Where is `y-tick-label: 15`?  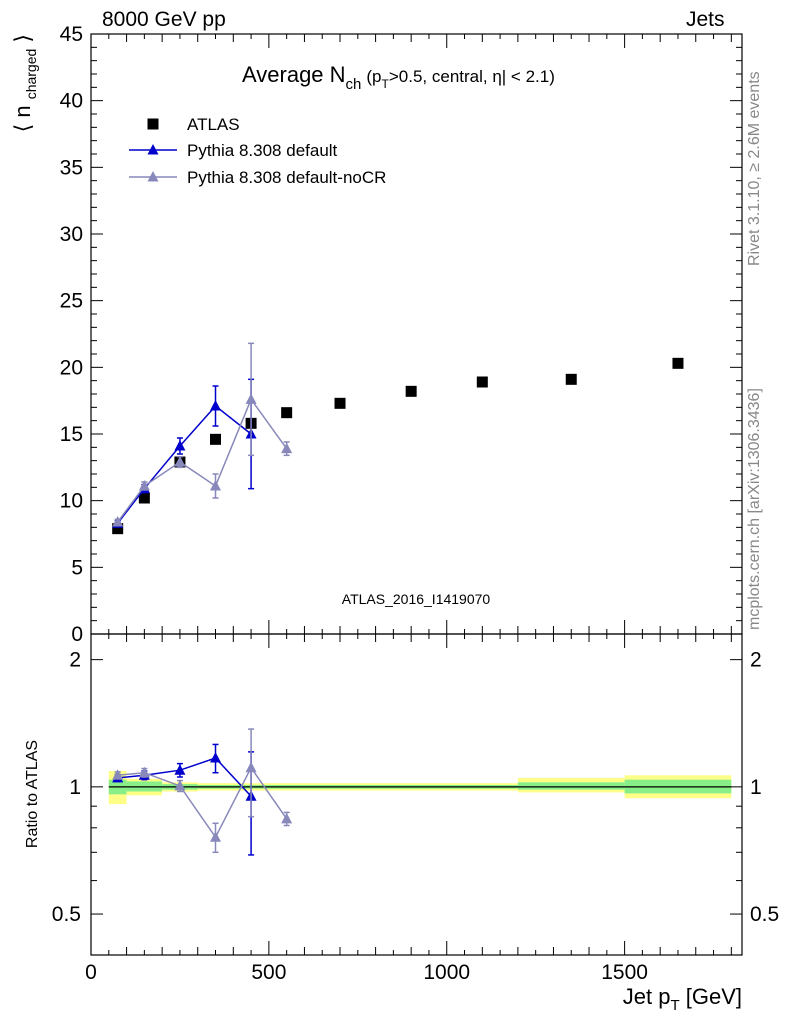
y-tick-label: 15 is located at coordinates (71, 434).